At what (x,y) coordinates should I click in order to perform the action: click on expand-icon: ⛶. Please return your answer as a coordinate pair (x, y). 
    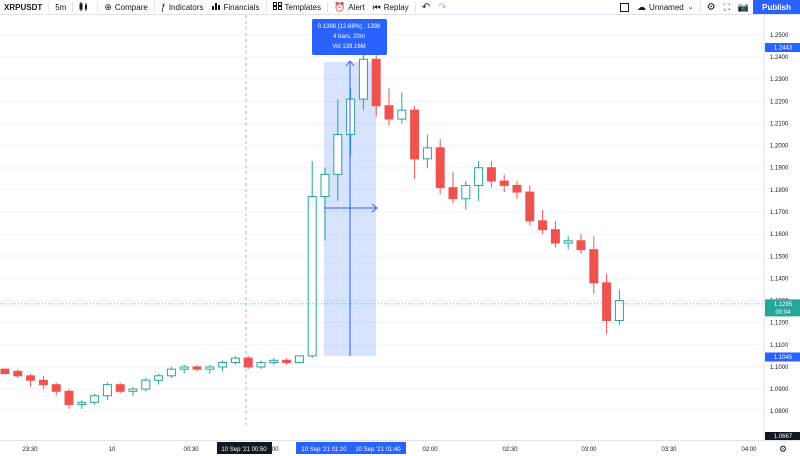
    Looking at the image, I should click on (727, 7).